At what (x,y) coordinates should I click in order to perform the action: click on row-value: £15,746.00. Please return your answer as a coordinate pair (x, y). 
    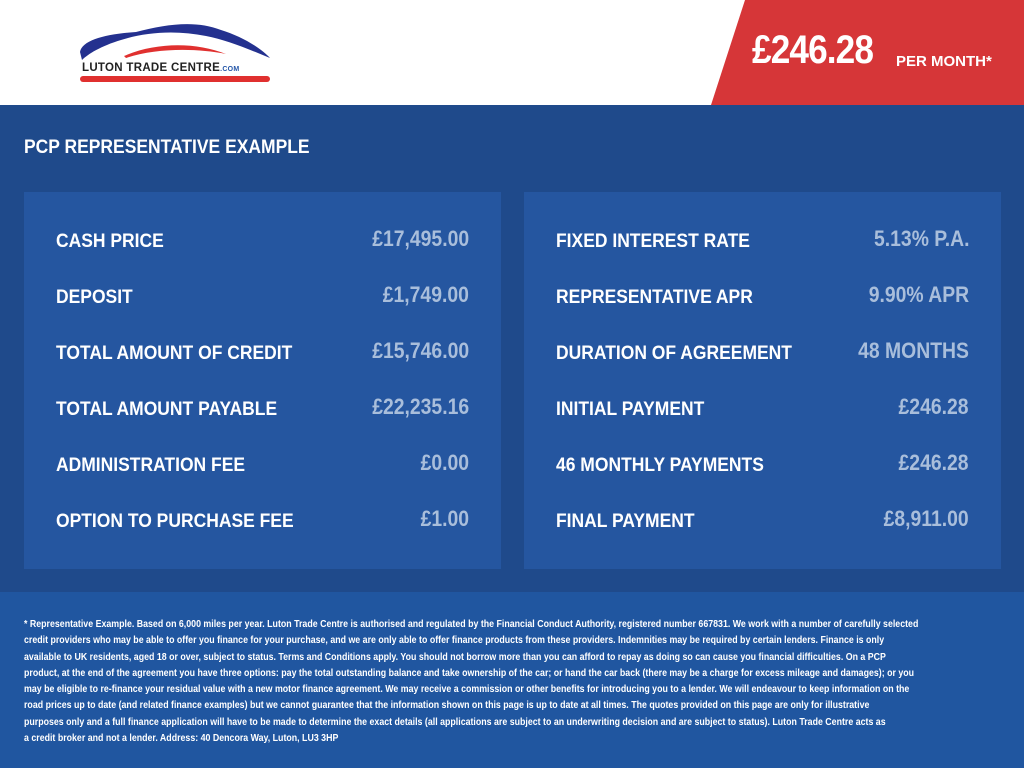
    Looking at the image, I should click on (420, 350).